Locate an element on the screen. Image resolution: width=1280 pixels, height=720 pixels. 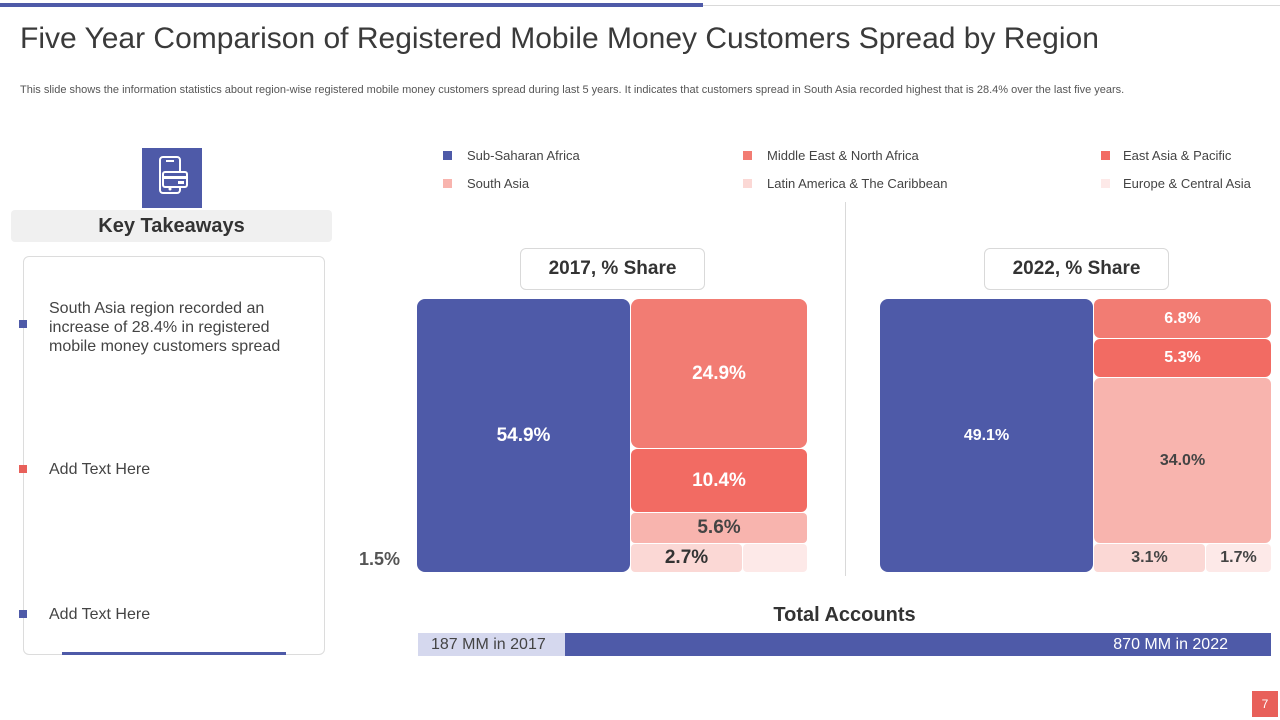
legend-label-sub-saharan: Sub-Saharan Africa is located at coordinates (523, 155).